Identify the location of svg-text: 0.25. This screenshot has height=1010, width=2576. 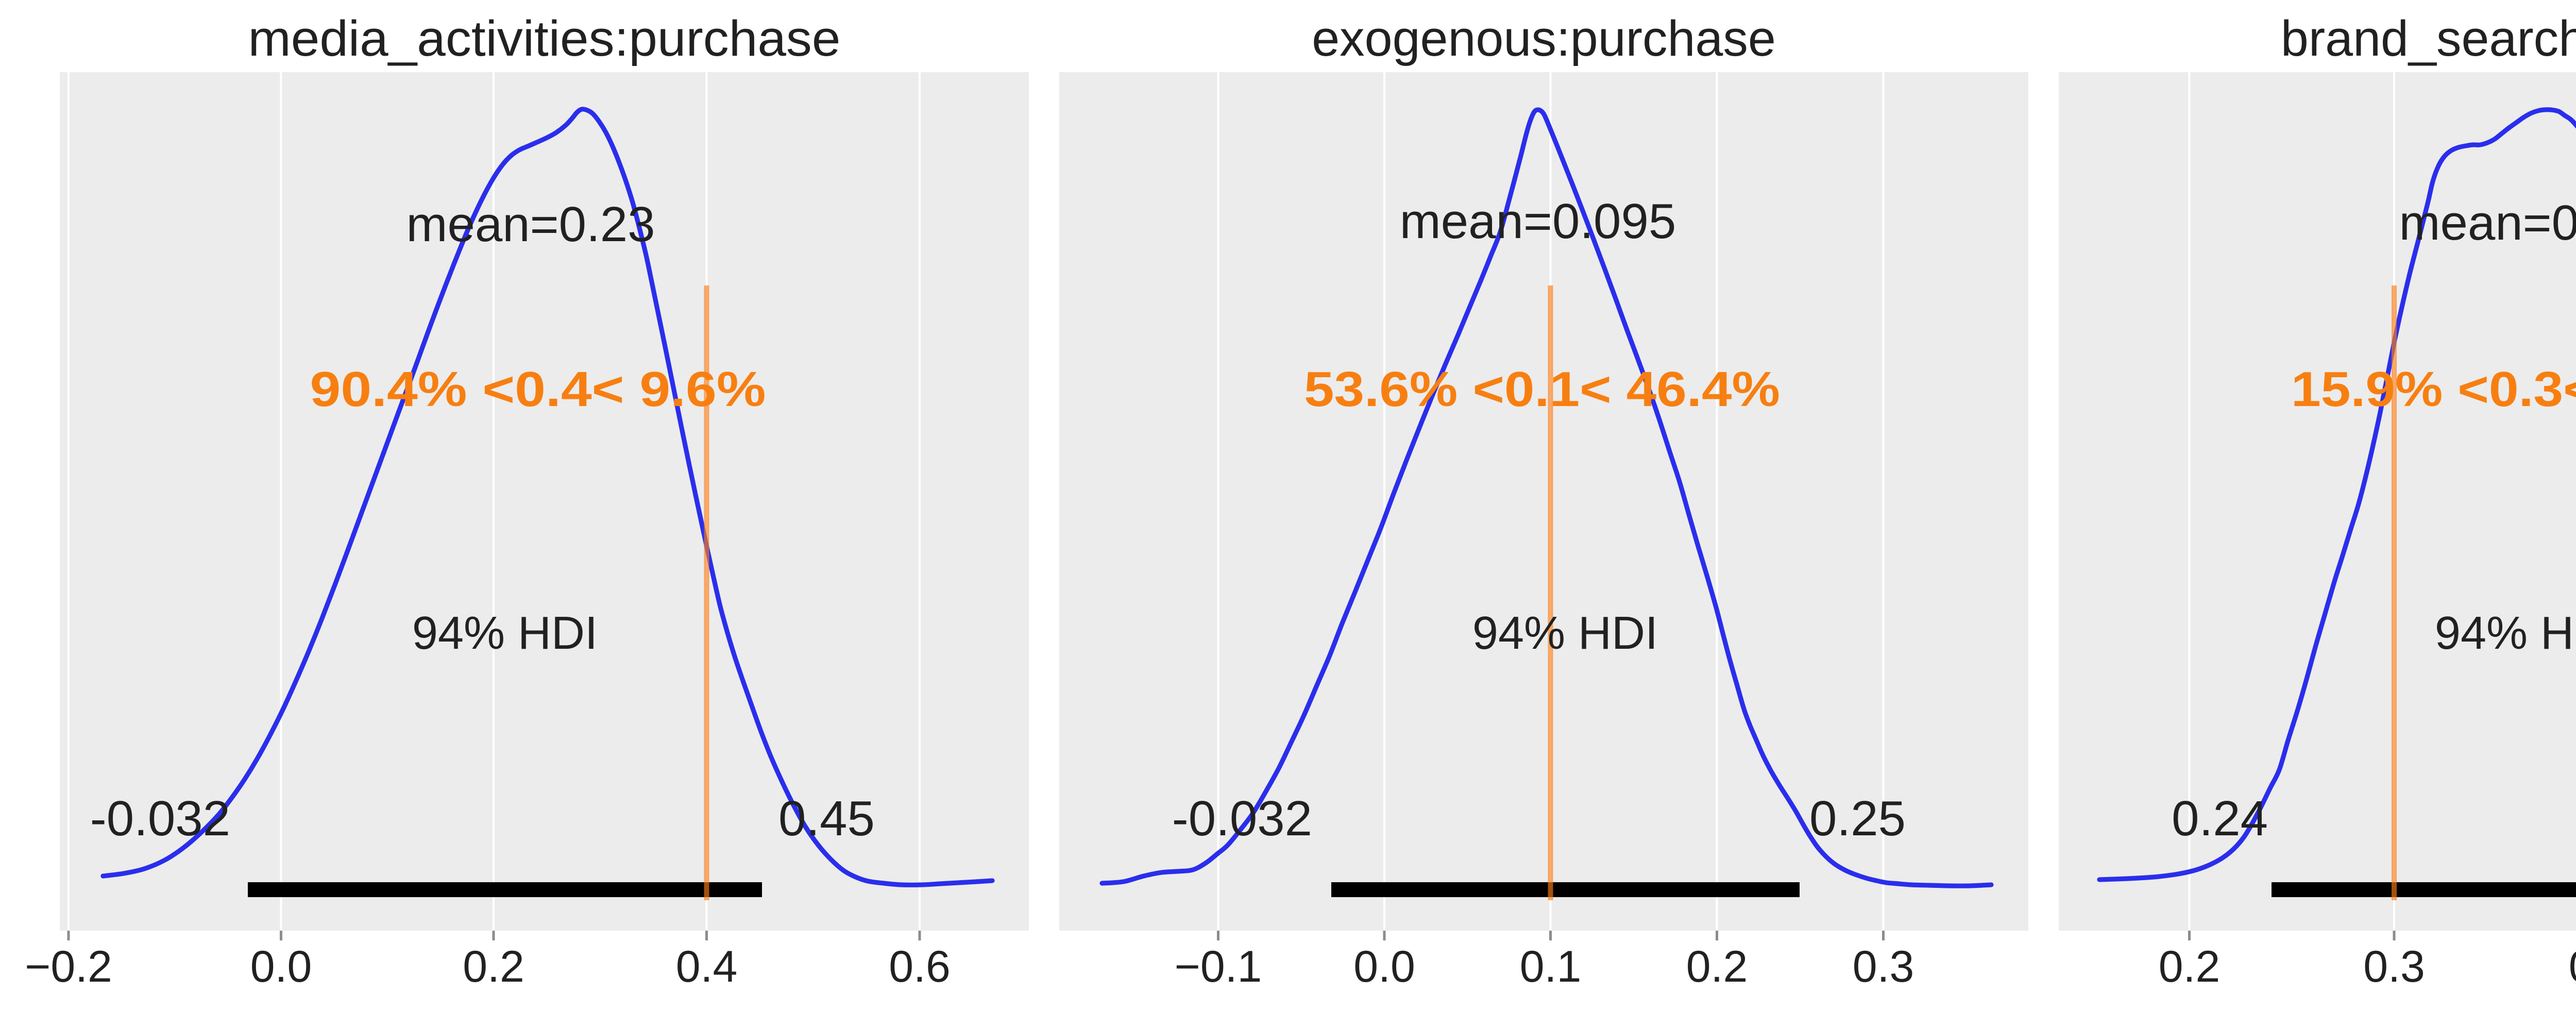
(1858, 818).